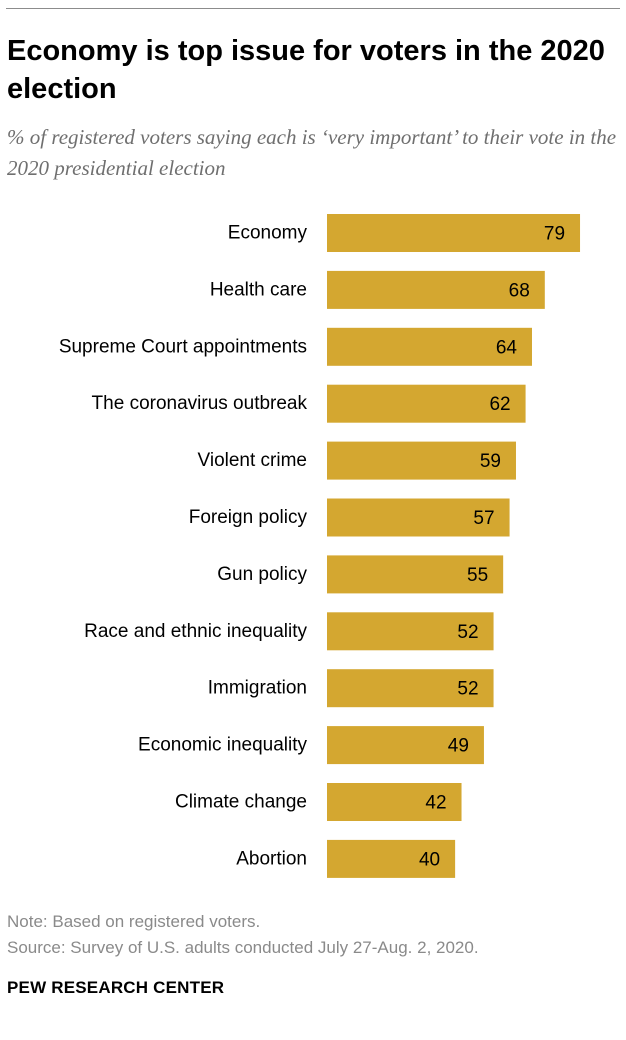  What do you see at coordinates (252, 460) in the screenshot?
I see `category-label: Violent crime` at bounding box center [252, 460].